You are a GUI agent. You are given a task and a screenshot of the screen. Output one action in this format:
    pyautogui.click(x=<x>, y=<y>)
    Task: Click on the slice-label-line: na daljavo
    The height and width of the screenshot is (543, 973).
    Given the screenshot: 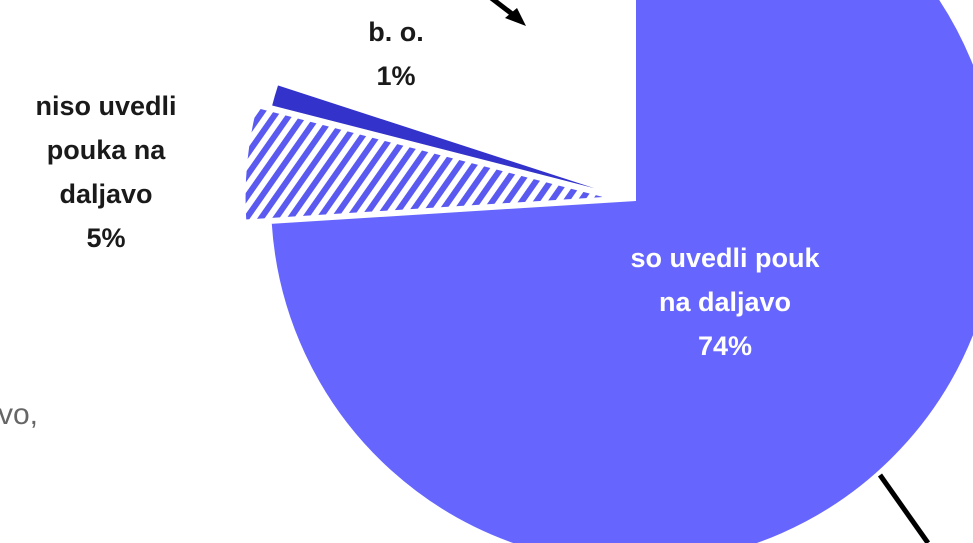 What is the action you would take?
    pyautogui.click(x=725, y=302)
    